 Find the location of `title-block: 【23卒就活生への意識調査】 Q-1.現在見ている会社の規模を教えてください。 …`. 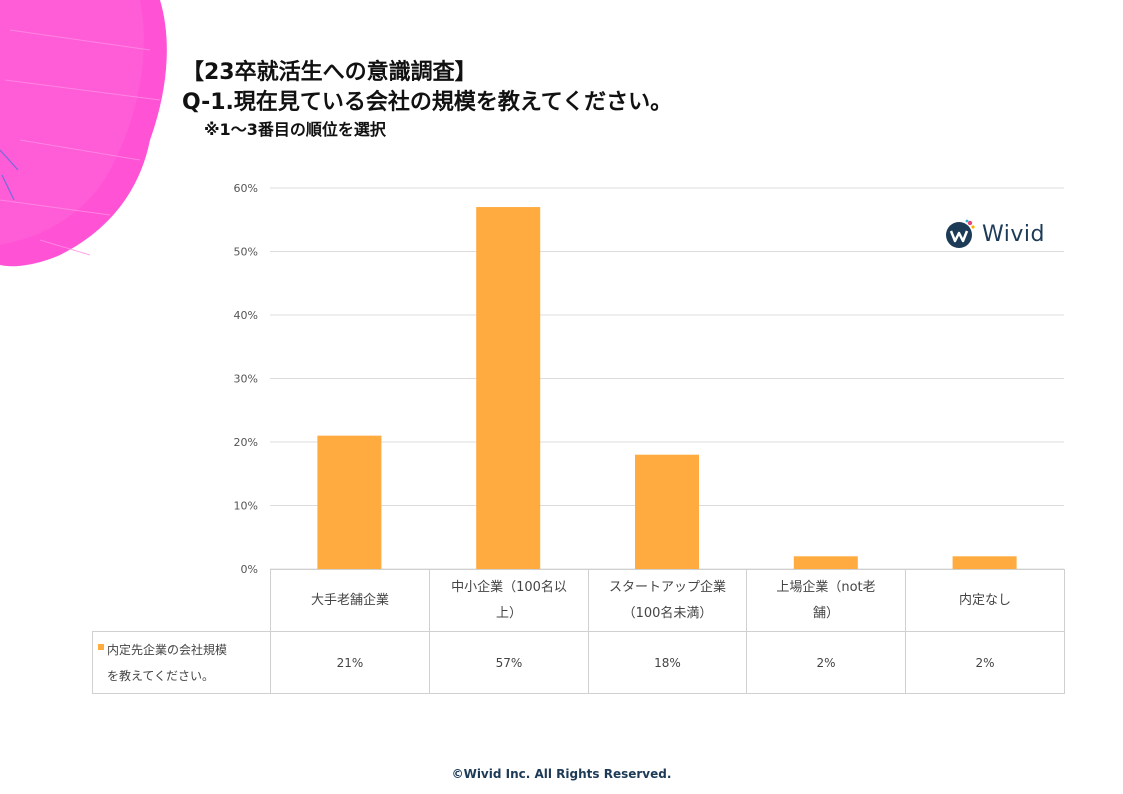

title-block: 【23卒就活生への意識調査】 Q-1.現在見ている会社の規模を教えてください。 … is located at coordinates (427, 100).